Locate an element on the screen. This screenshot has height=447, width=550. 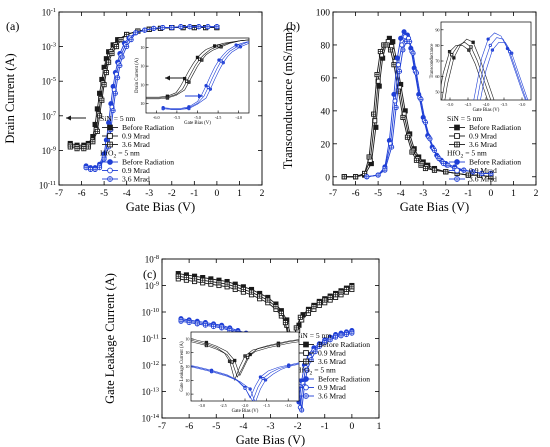
x-tick-label-2-0: -7 is located at coordinates (162, 427).